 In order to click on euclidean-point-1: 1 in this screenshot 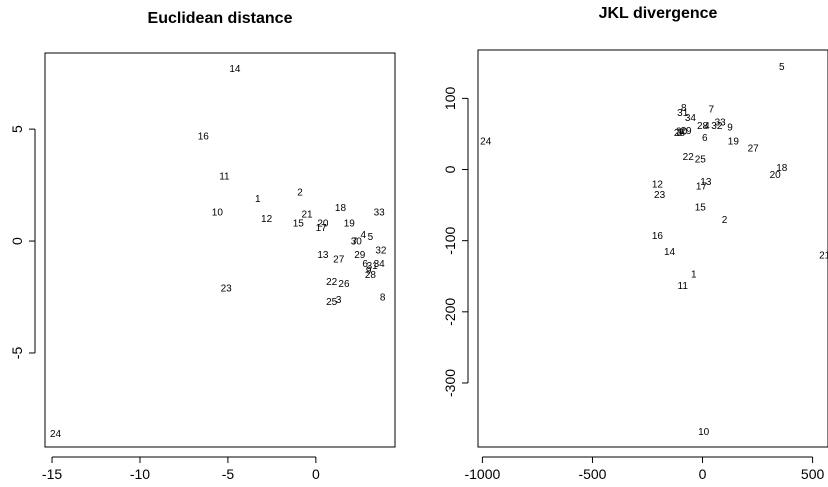, I will do `click(258, 199)`.